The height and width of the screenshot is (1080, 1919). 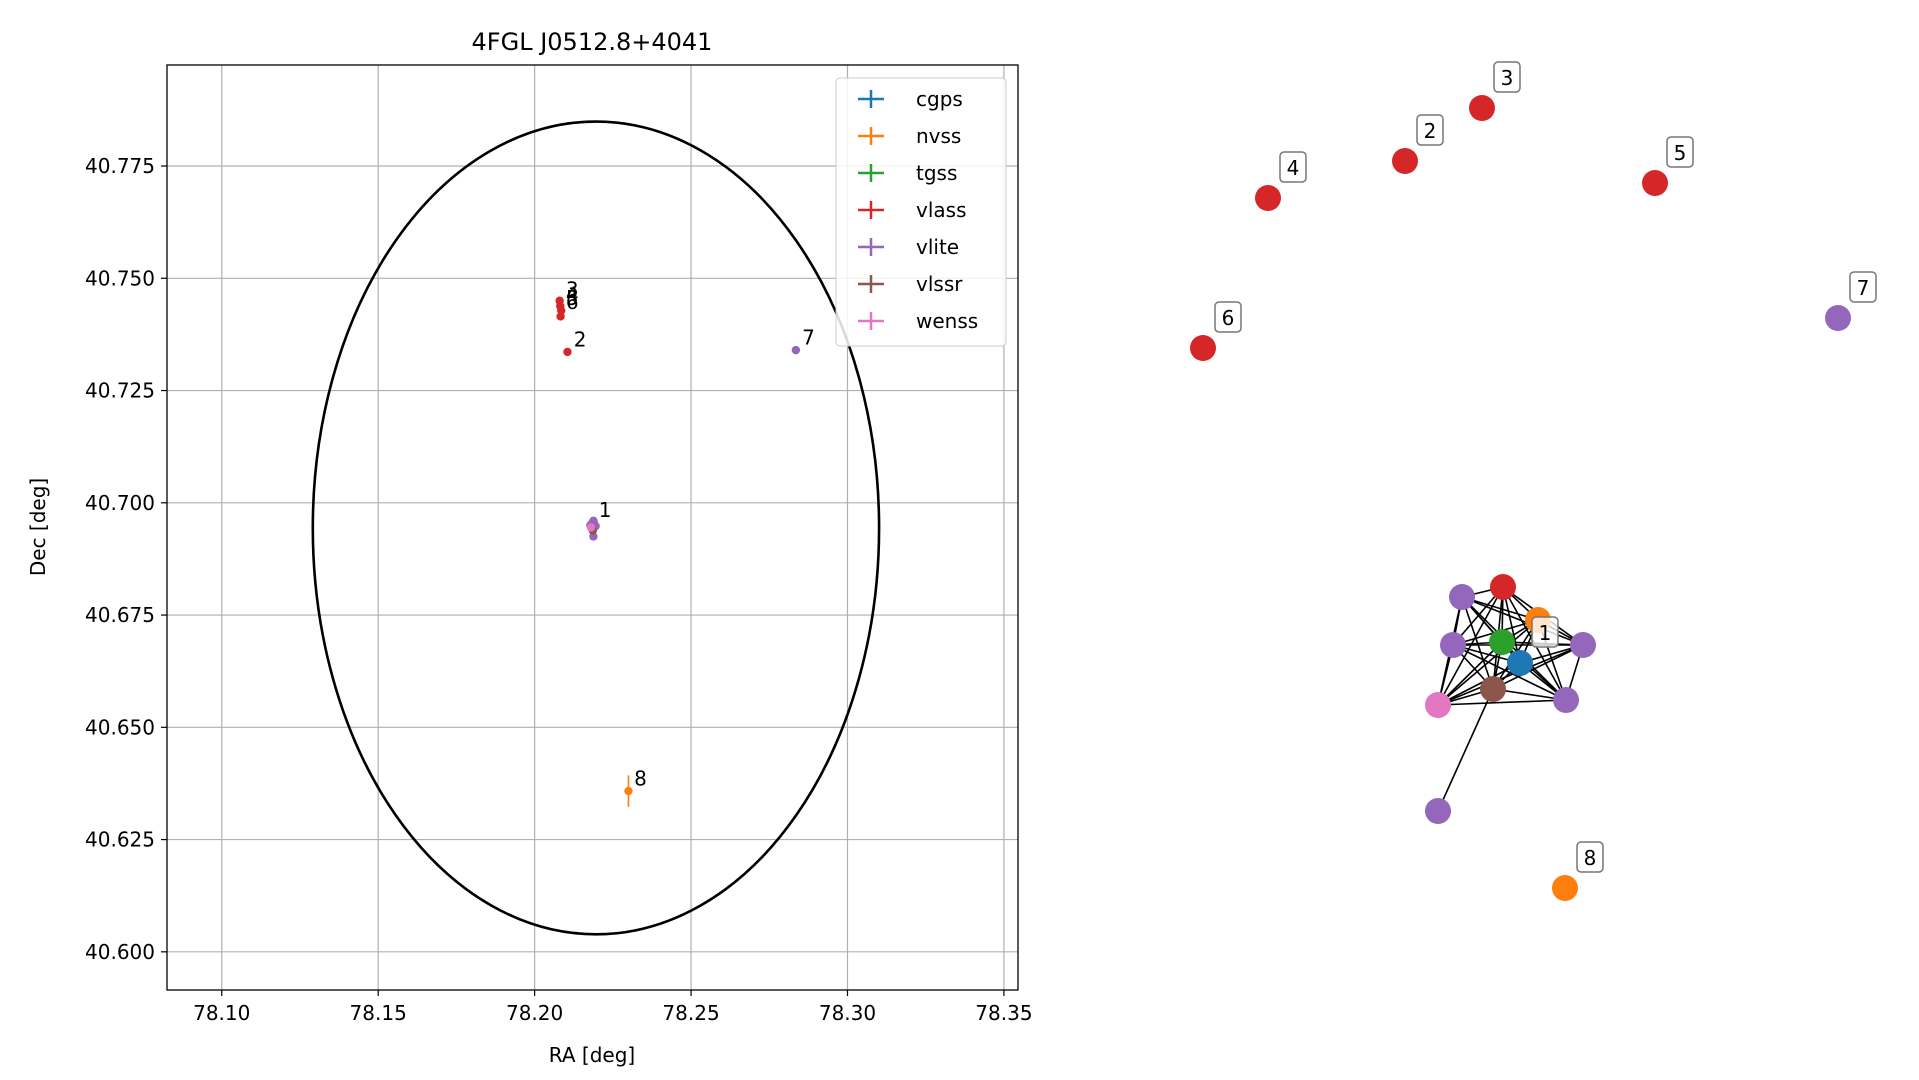 What do you see at coordinates (120, 952) in the screenshot?
I see `y-tick-label: 40.600` at bounding box center [120, 952].